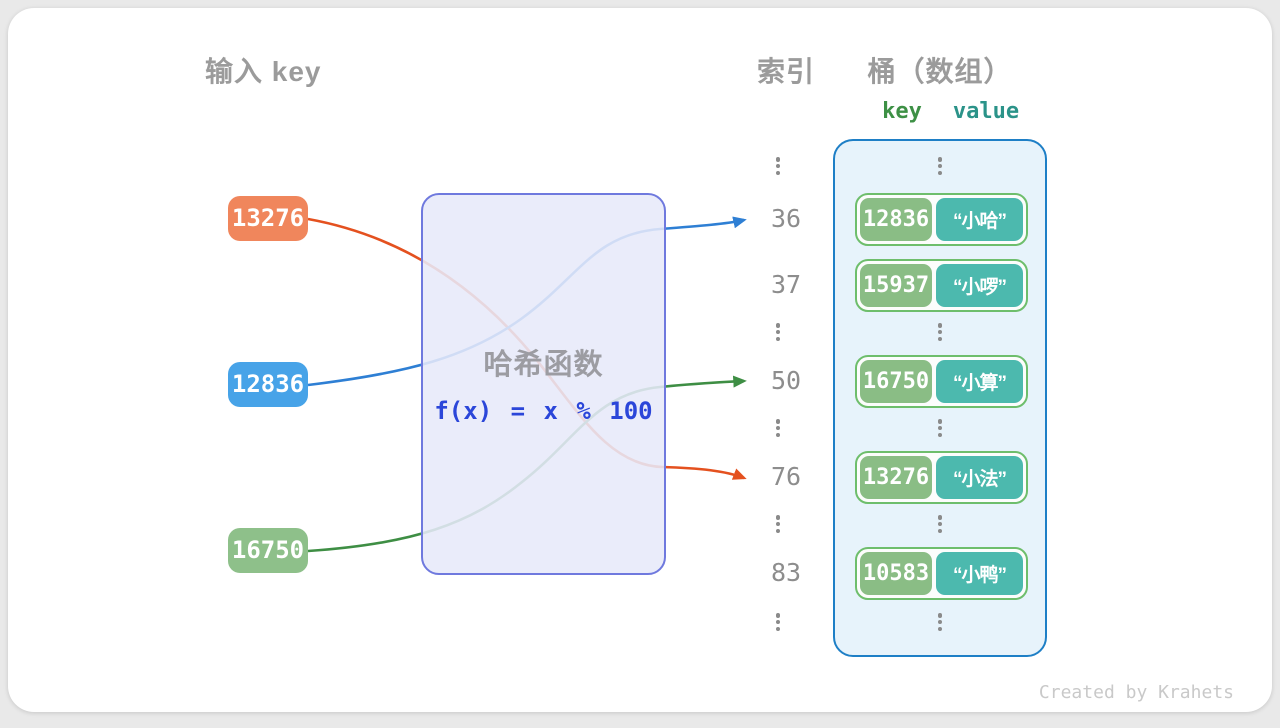 The height and width of the screenshot is (728, 1280). I want to click on bucket-entry-key: 10583, so click(896, 573).